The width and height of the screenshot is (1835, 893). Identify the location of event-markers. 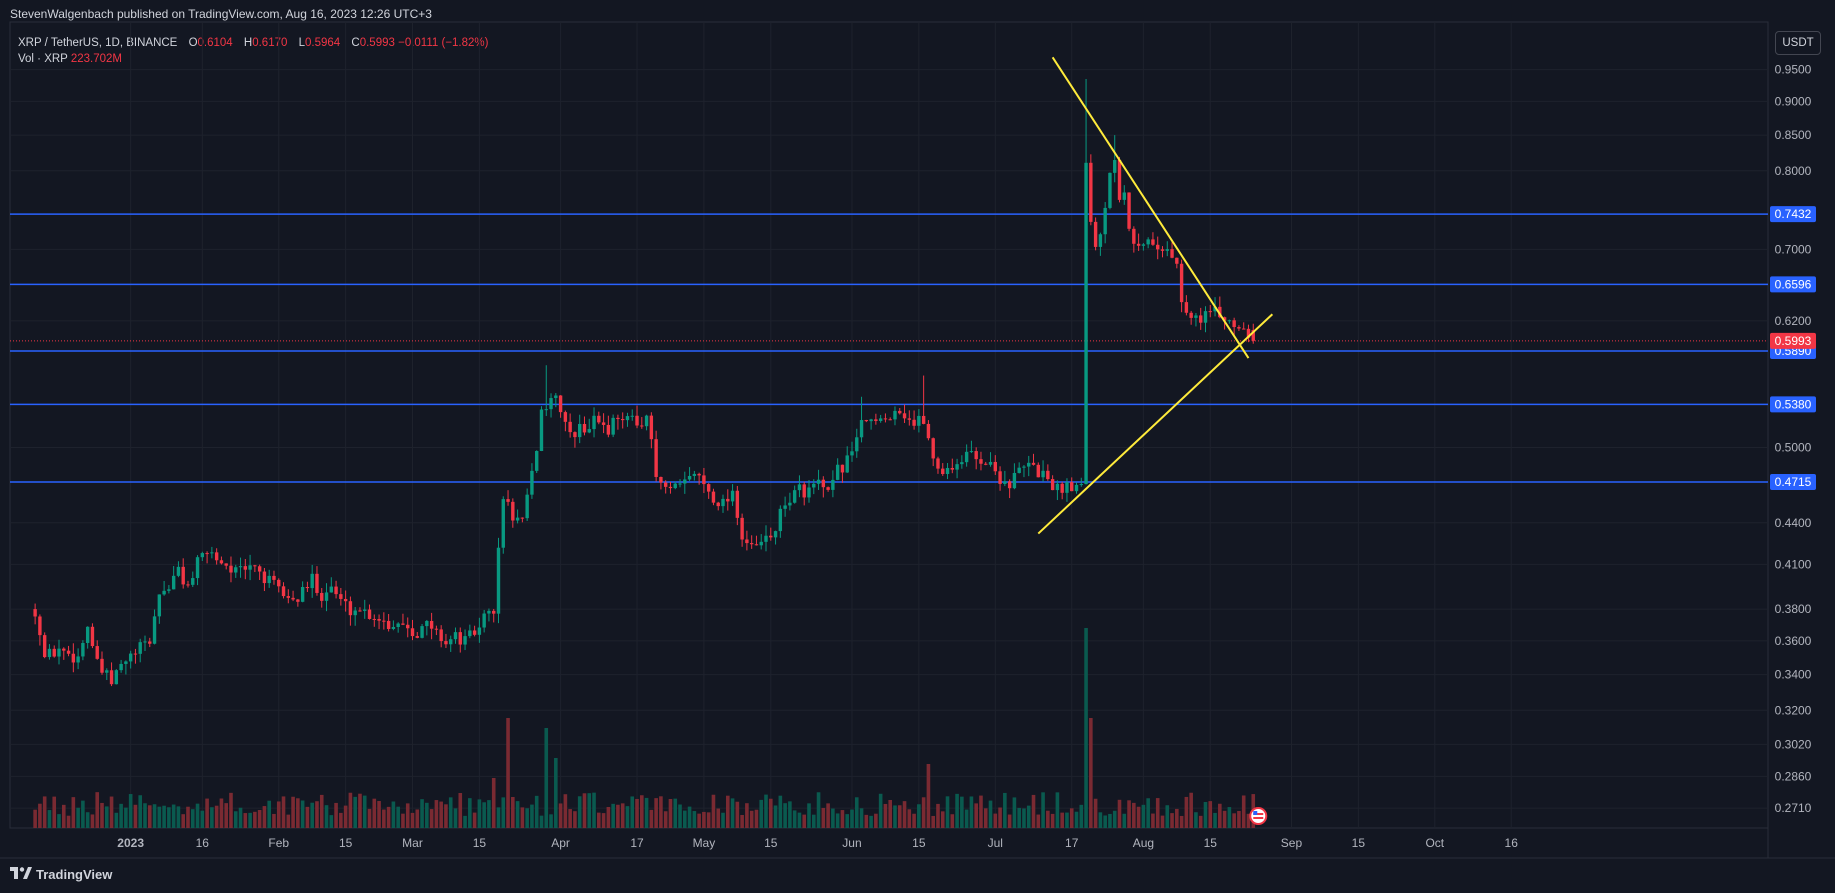
(1258, 816).